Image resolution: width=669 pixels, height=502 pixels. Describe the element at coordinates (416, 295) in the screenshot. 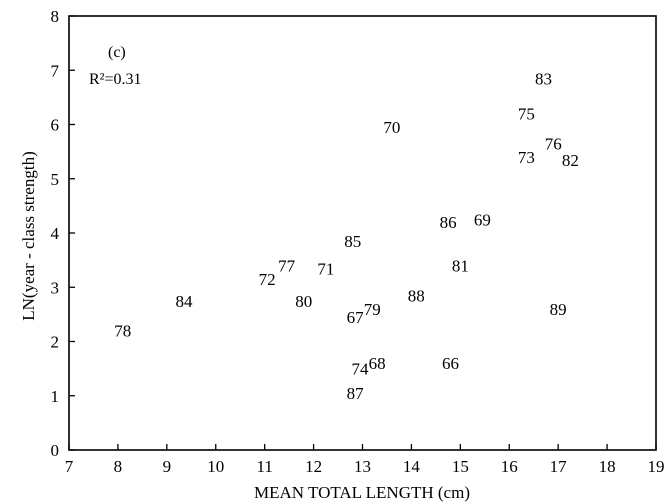

I see `data-point-88: 88` at that location.